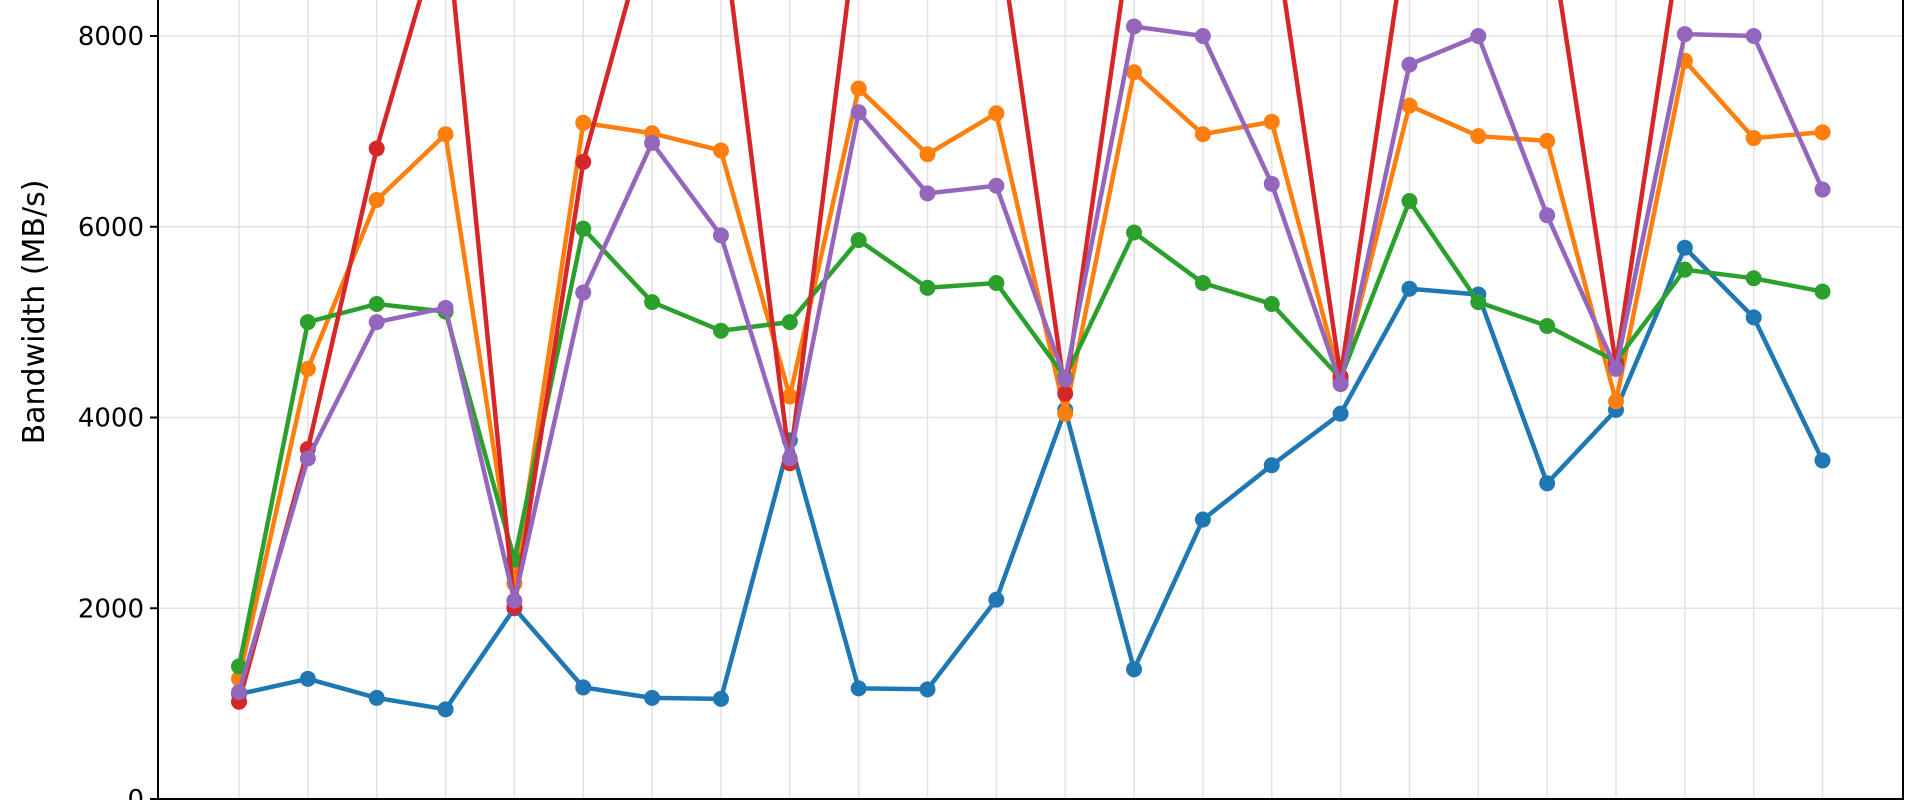 This screenshot has width=1920, height=800. Describe the element at coordinates (111, 609) in the screenshot. I see `y-tick-label: 2000` at that location.